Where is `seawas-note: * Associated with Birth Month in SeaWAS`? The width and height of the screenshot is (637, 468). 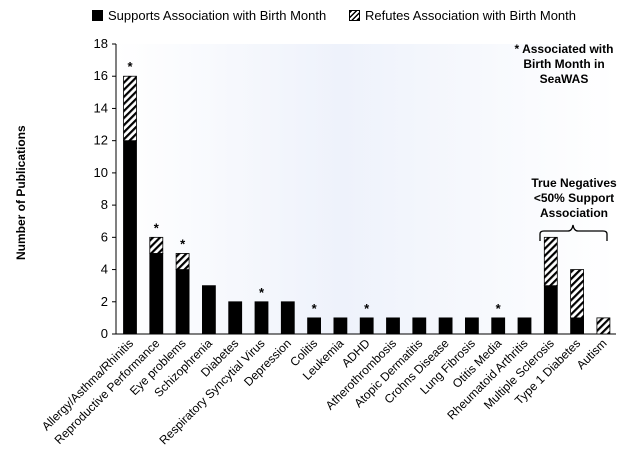
seawas-note: * Associated with Birth Month in SeaWAS is located at coordinates (564, 64).